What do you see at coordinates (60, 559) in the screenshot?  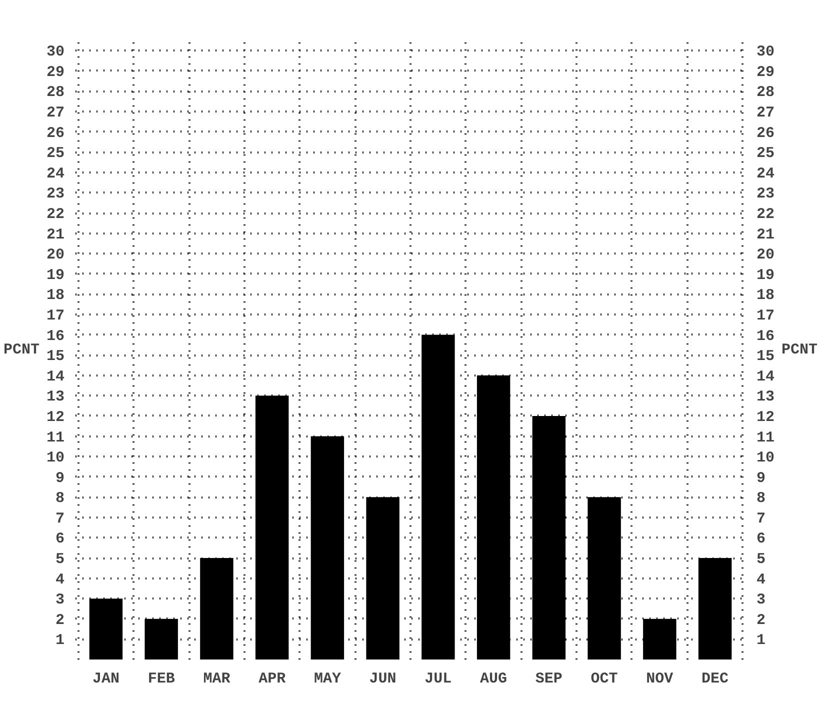 I see `y-tick-label: 5` at bounding box center [60, 559].